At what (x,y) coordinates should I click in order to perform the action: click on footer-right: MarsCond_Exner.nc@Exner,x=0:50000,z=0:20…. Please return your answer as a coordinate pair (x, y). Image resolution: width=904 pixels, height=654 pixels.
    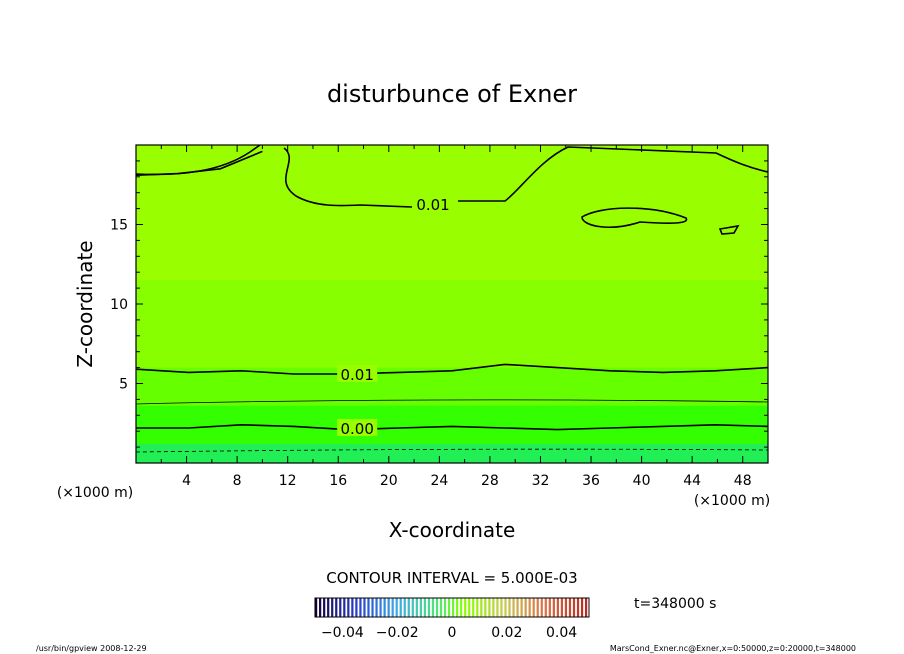
    Looking at the image, I should click on (733, 648).